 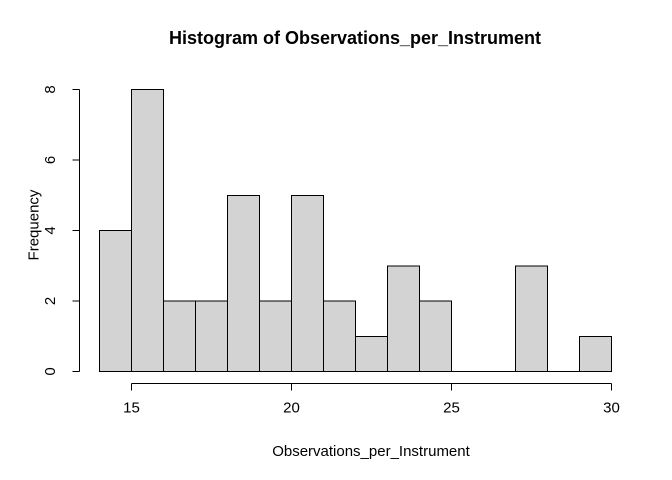 What do you see at coordinates (355, 38) in the screenshot?
I see `chart-title: Histogram of Observations_per_Instrument` at bounding box center [355, 38].